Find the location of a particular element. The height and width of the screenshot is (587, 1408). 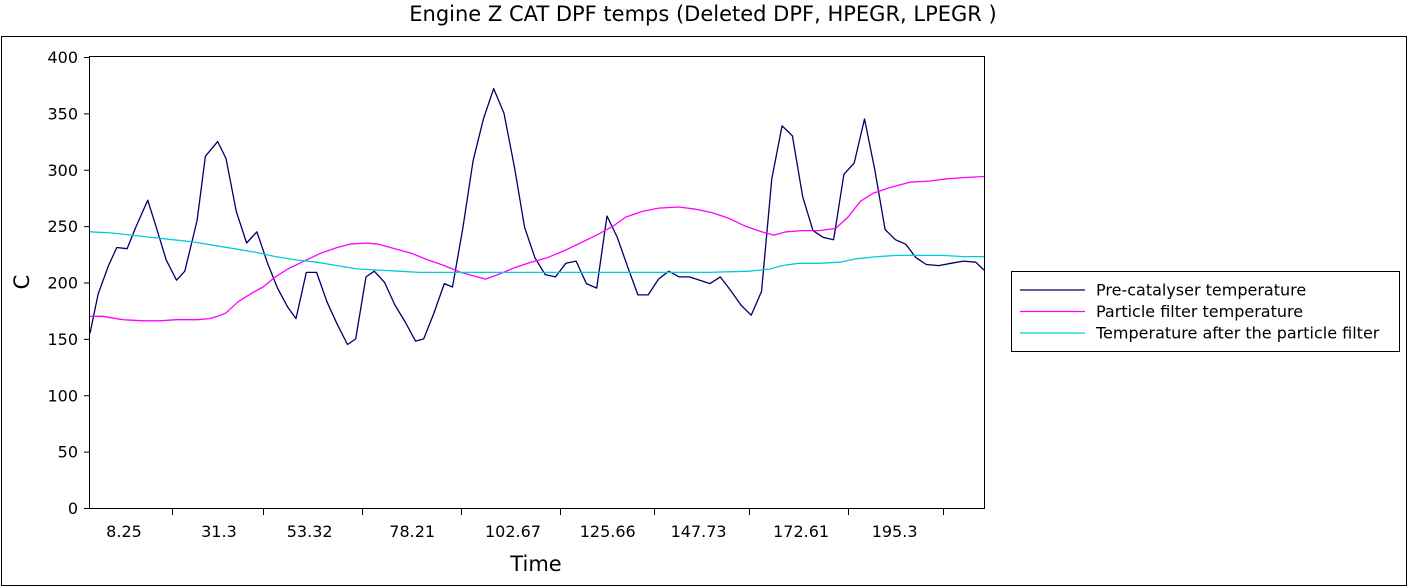

legend-item-label: Temperature after the particle filter is located at coordinates (1237, 333).